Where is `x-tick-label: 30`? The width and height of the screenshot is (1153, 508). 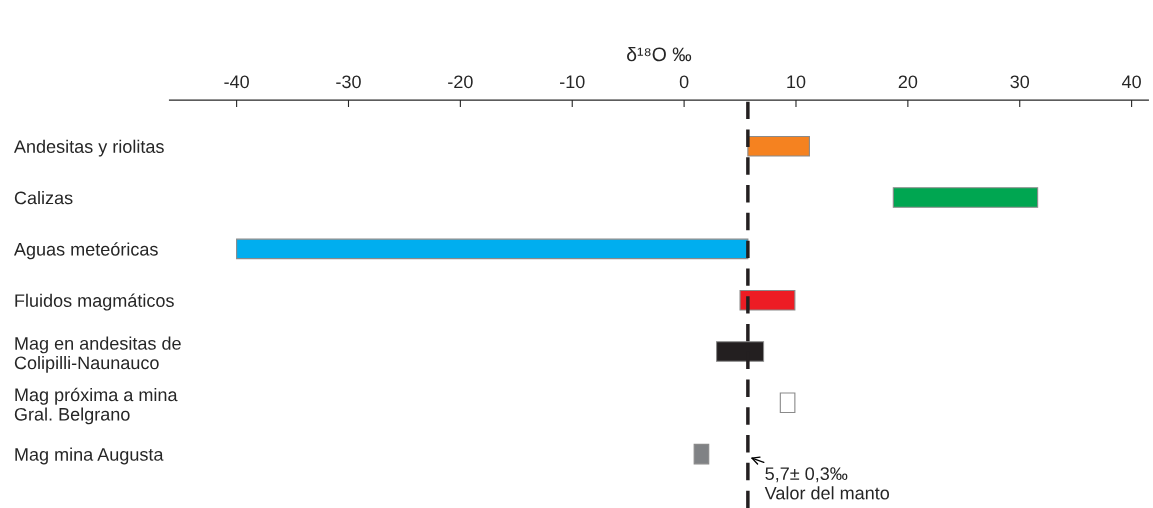
x-tick-label: 30 is located at coordinates (1020, 82).